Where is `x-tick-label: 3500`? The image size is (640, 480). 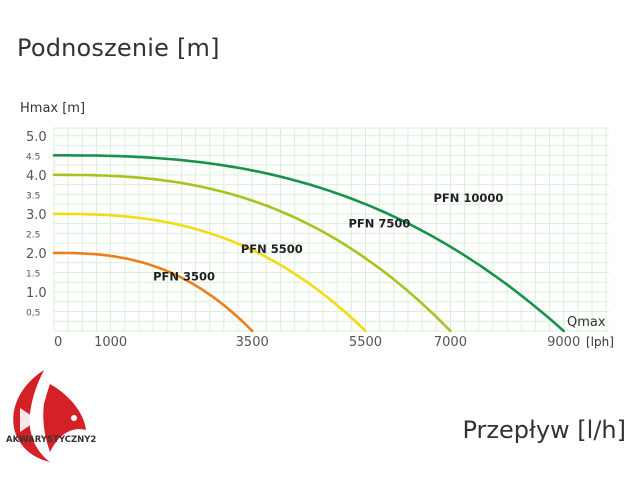 x-tick-label: 3500 is located at coordinates (252, 342).